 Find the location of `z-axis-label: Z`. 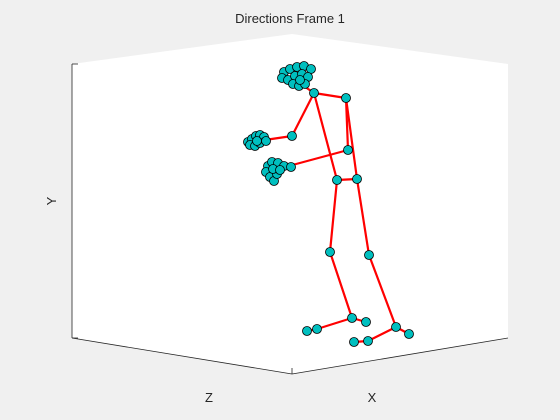

z-axis-label: Z is located at coordinates (209, 397).